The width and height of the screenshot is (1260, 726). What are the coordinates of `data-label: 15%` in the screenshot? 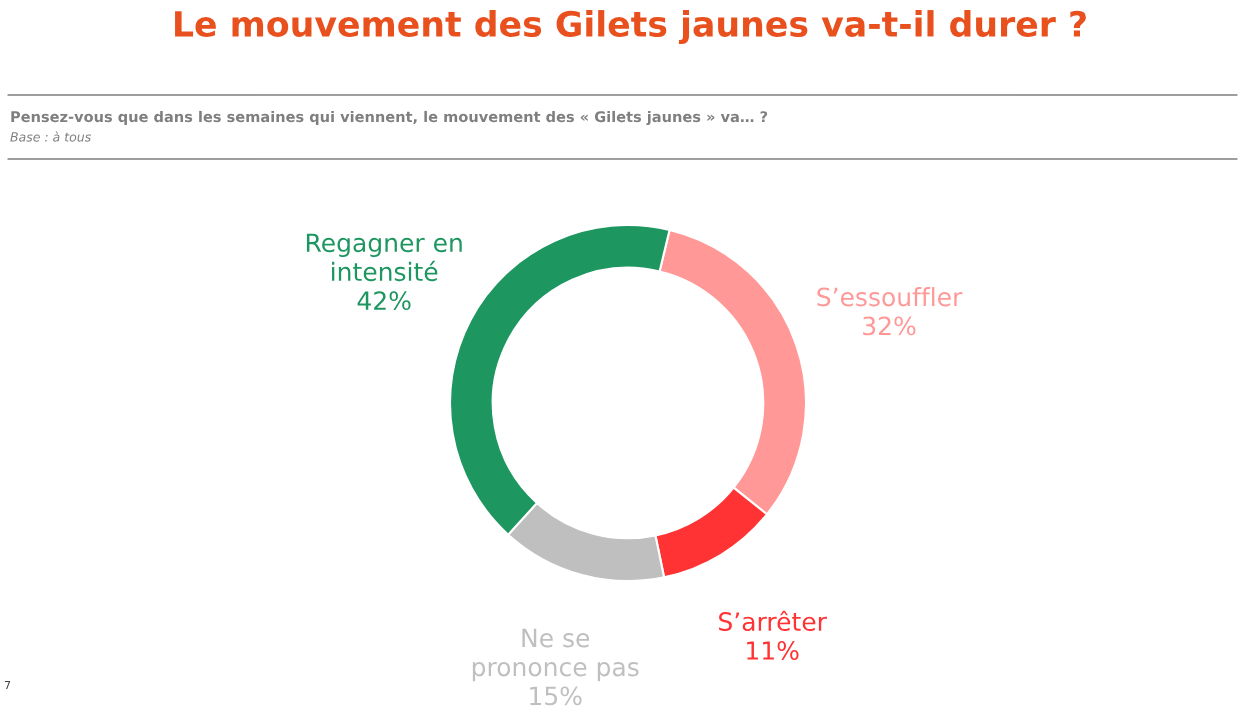 It's located at (556, 696).